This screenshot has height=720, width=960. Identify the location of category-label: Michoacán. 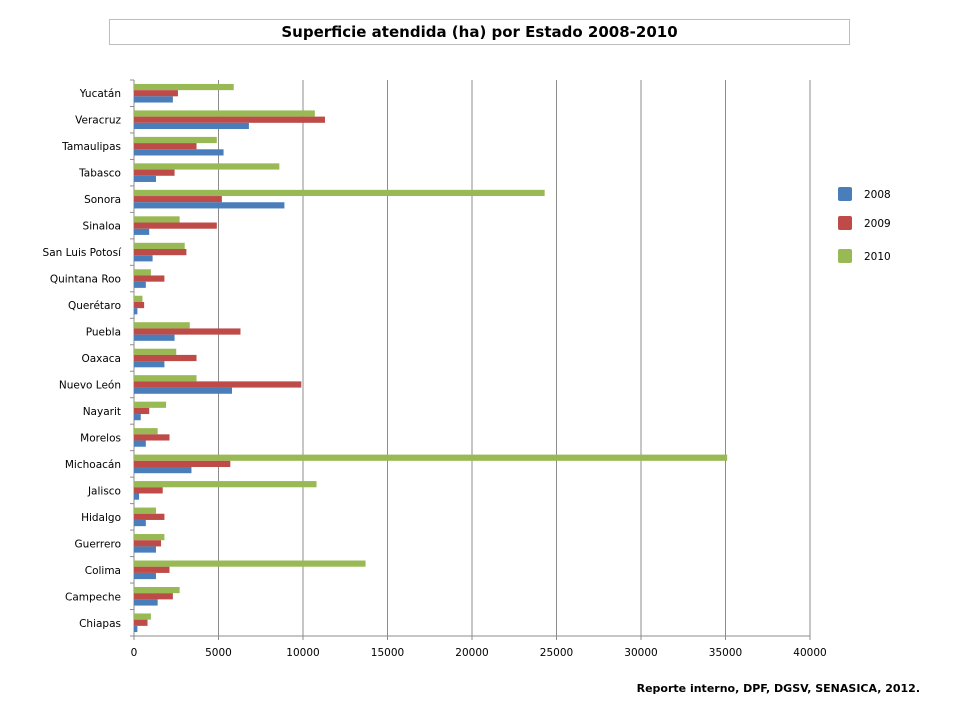
(93, 465).